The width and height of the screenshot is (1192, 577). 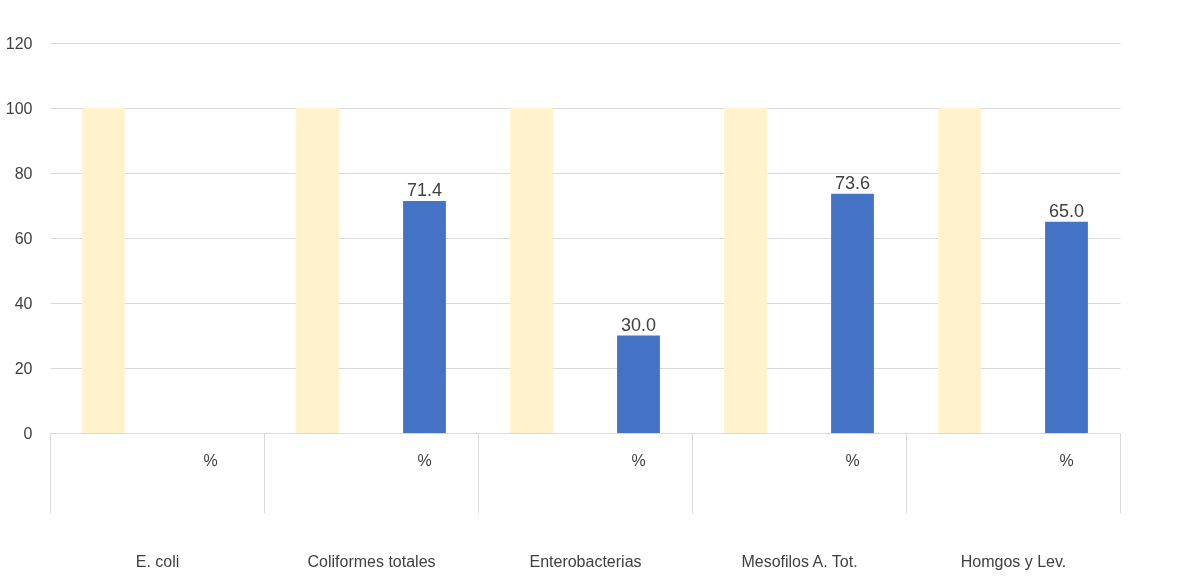 I want to click on data-label: 30.0, so click(x=638, y=324).